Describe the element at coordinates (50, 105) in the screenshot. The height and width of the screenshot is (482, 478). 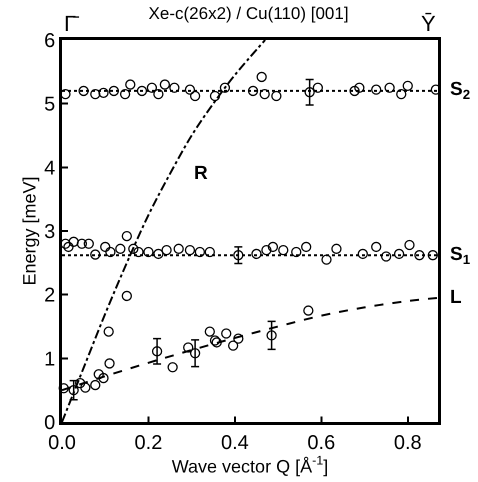
I see `y-tick-label: 5` at that location.